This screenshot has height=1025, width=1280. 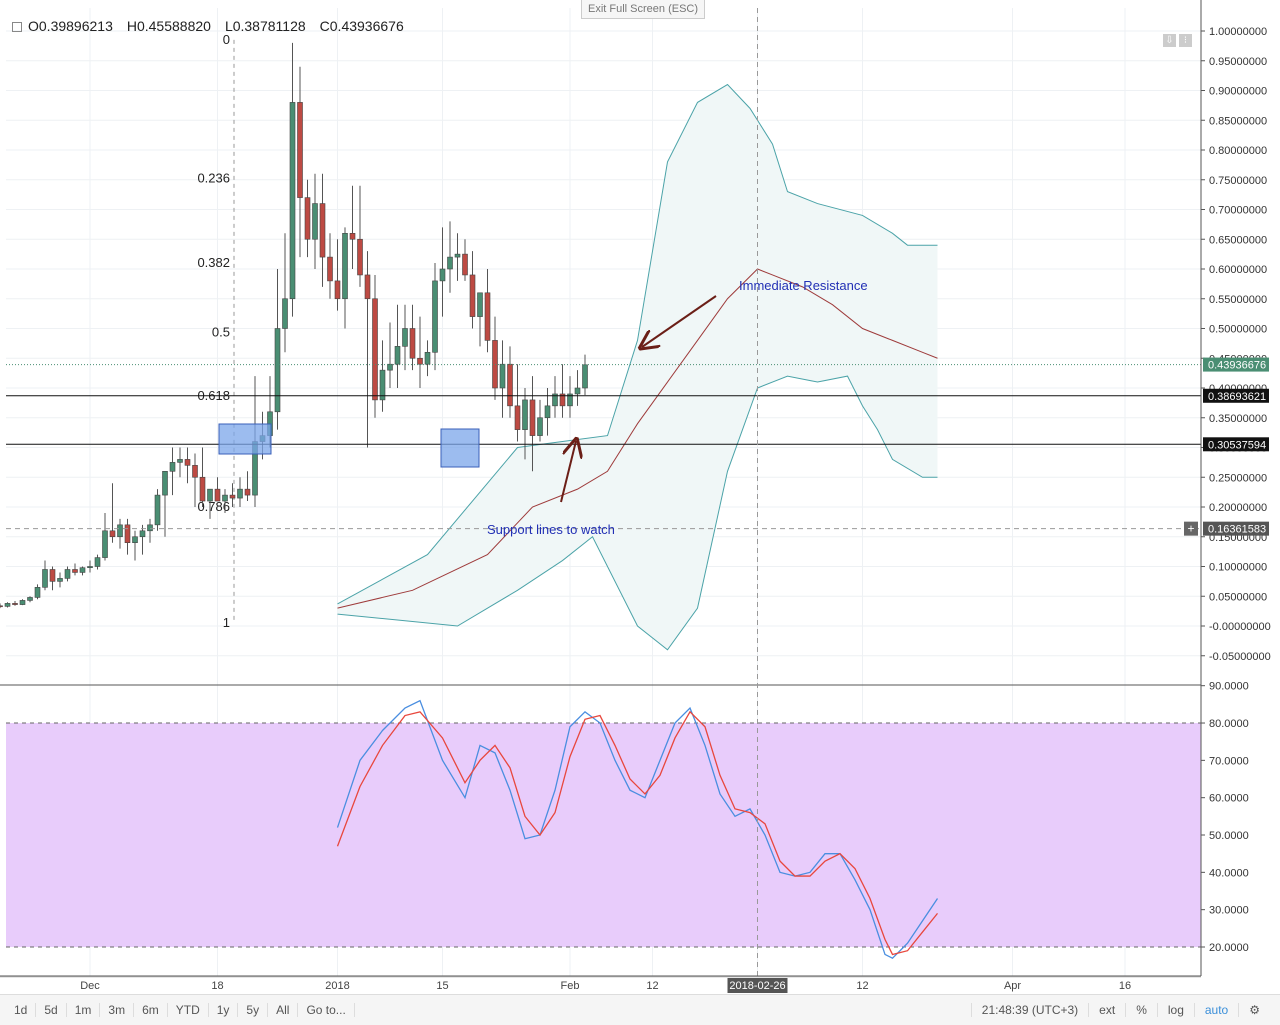 What do you see at coordinates (1029, 1010) in the screenshot?
I see `clock-readout: 21:48:39 (UTC+3)` at bounding box center [1029, 1010].